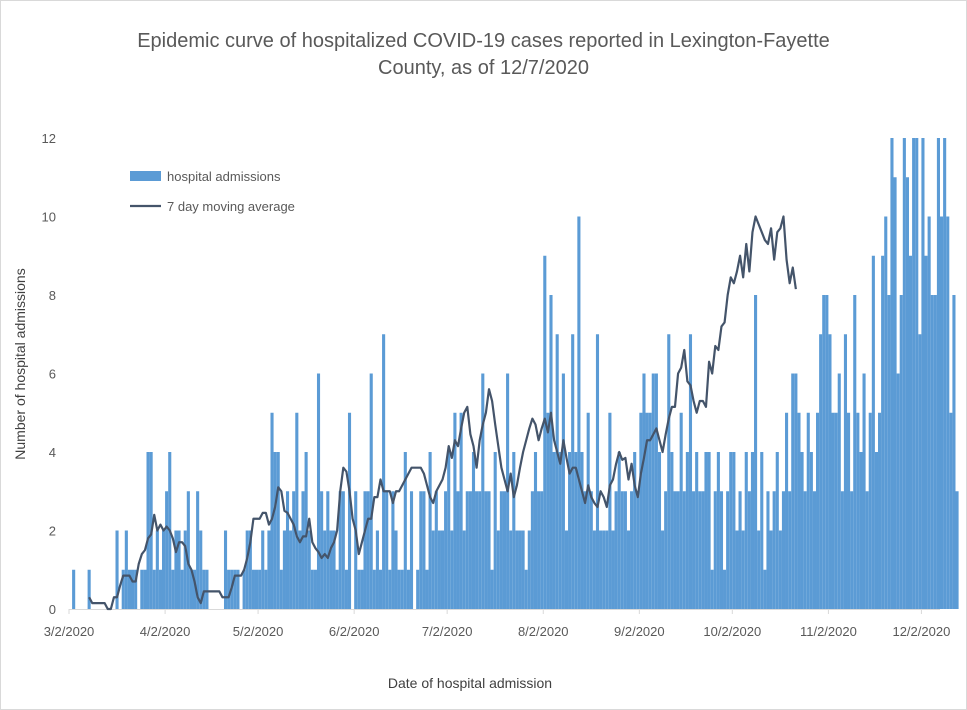 The image size is (967, 710). I want to click on x-tick-label: 7/2/2020, so click(447, 631).